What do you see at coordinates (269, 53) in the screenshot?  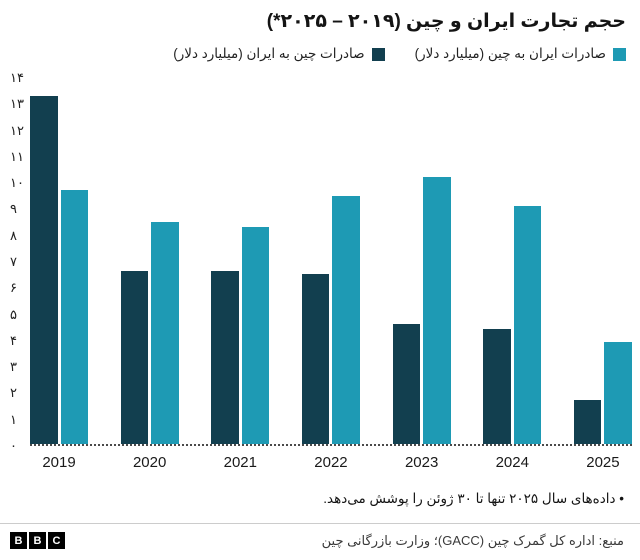 I see `legend-label: صادرات چین به ایران (میلیارد دلار)` at bounding box center [269, 53].